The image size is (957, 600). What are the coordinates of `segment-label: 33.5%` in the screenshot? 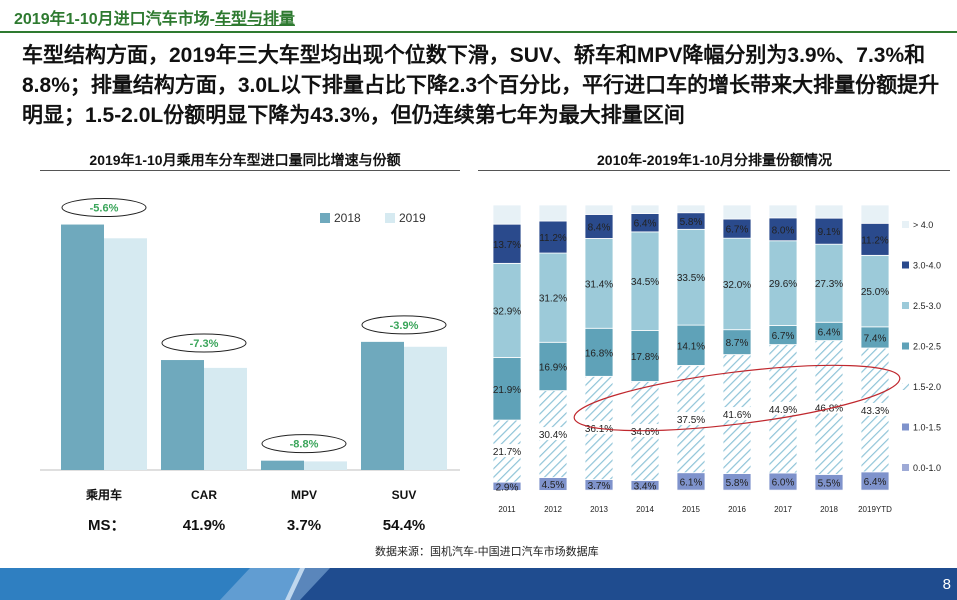 It's located at (691, 278).